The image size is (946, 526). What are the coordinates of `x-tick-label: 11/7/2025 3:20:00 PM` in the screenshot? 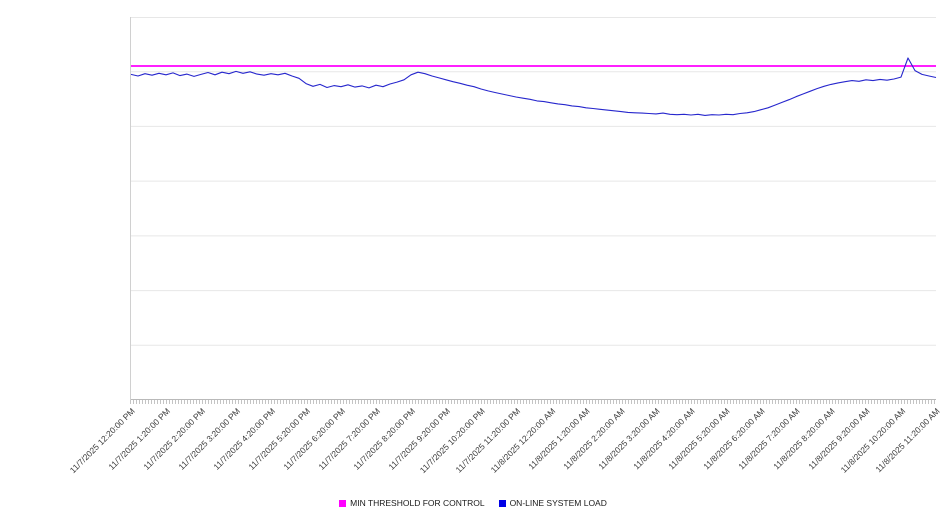 It's located at (209, 439).